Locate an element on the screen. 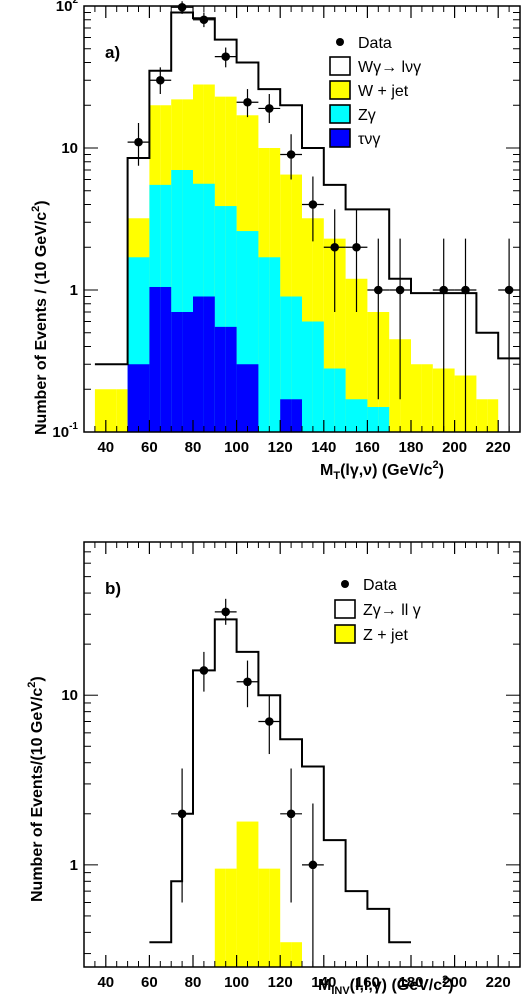 Image resolution: width=525 pixels, height=994 pixels. legend-a: Data Wγ→ lνγ W + jet Zγ τνγ is located at coordinates (375, 91).